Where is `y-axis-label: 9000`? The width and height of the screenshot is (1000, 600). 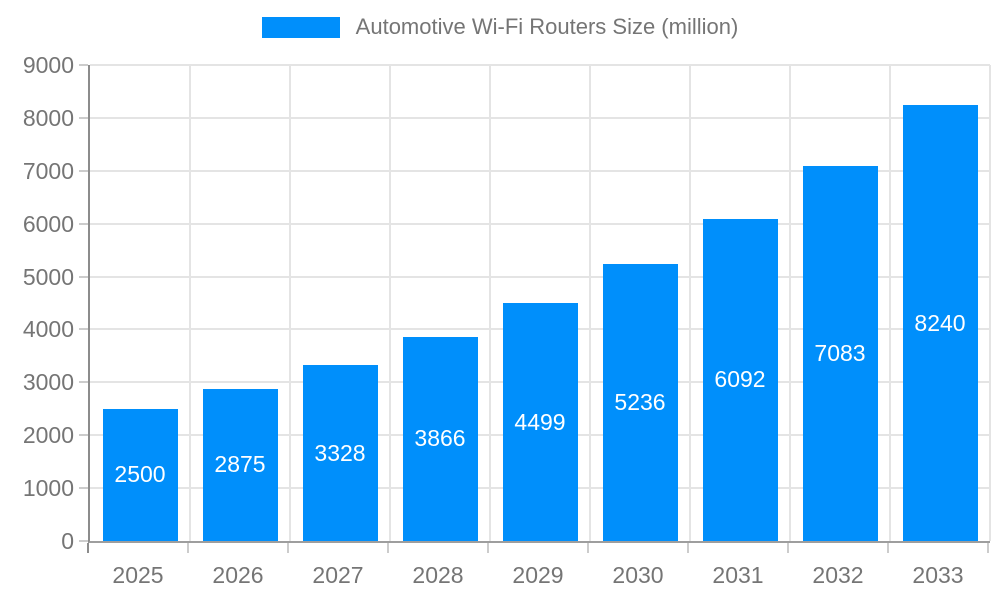
y-axis-label: 9000 is located at coordinates (48, 65).